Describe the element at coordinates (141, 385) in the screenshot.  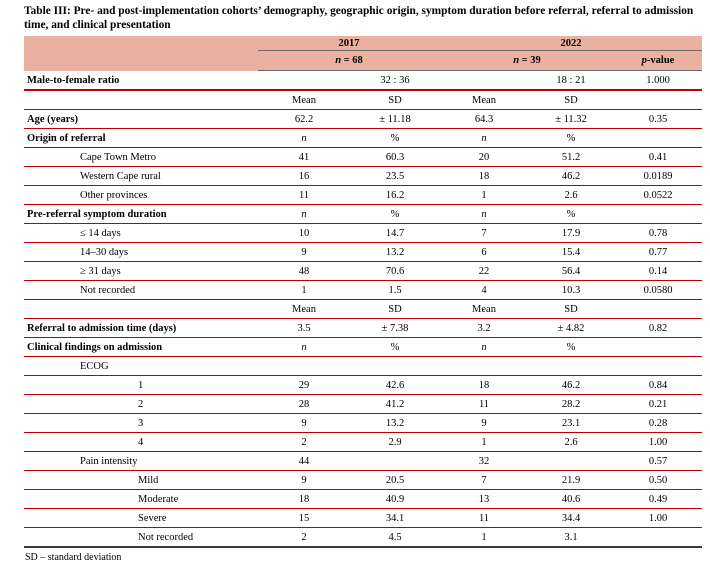
I see `row-label: 1` at that location.